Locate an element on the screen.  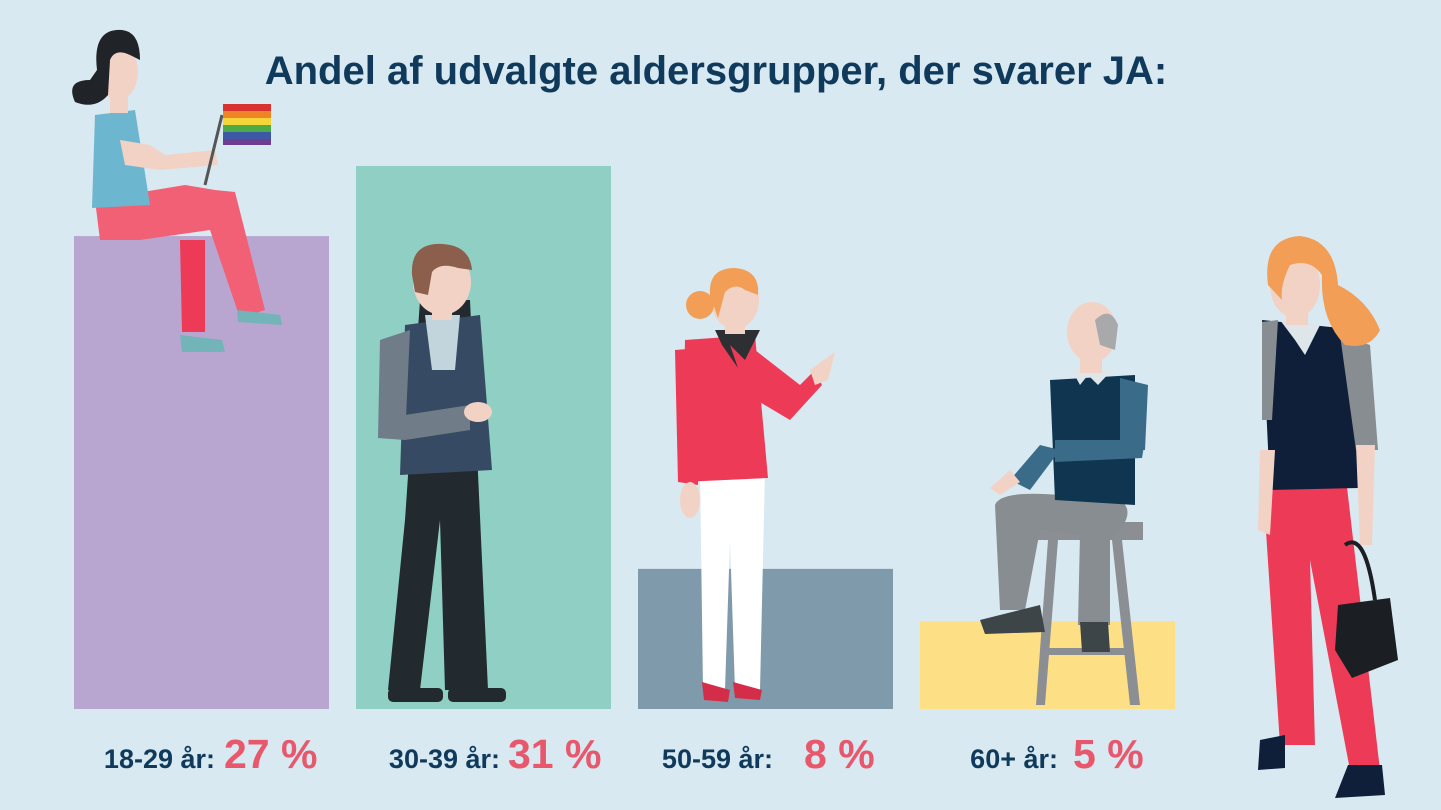
value-label-2: 31 % is located at coordinates (554, 754).